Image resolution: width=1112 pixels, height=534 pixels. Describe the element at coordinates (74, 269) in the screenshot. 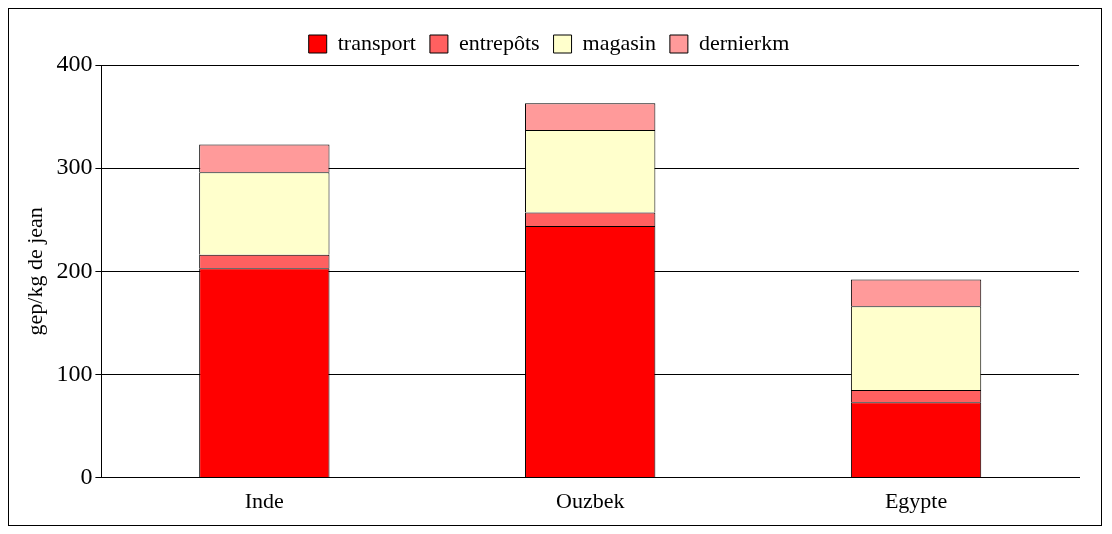

I see `y-tick-label: 200` at that location.